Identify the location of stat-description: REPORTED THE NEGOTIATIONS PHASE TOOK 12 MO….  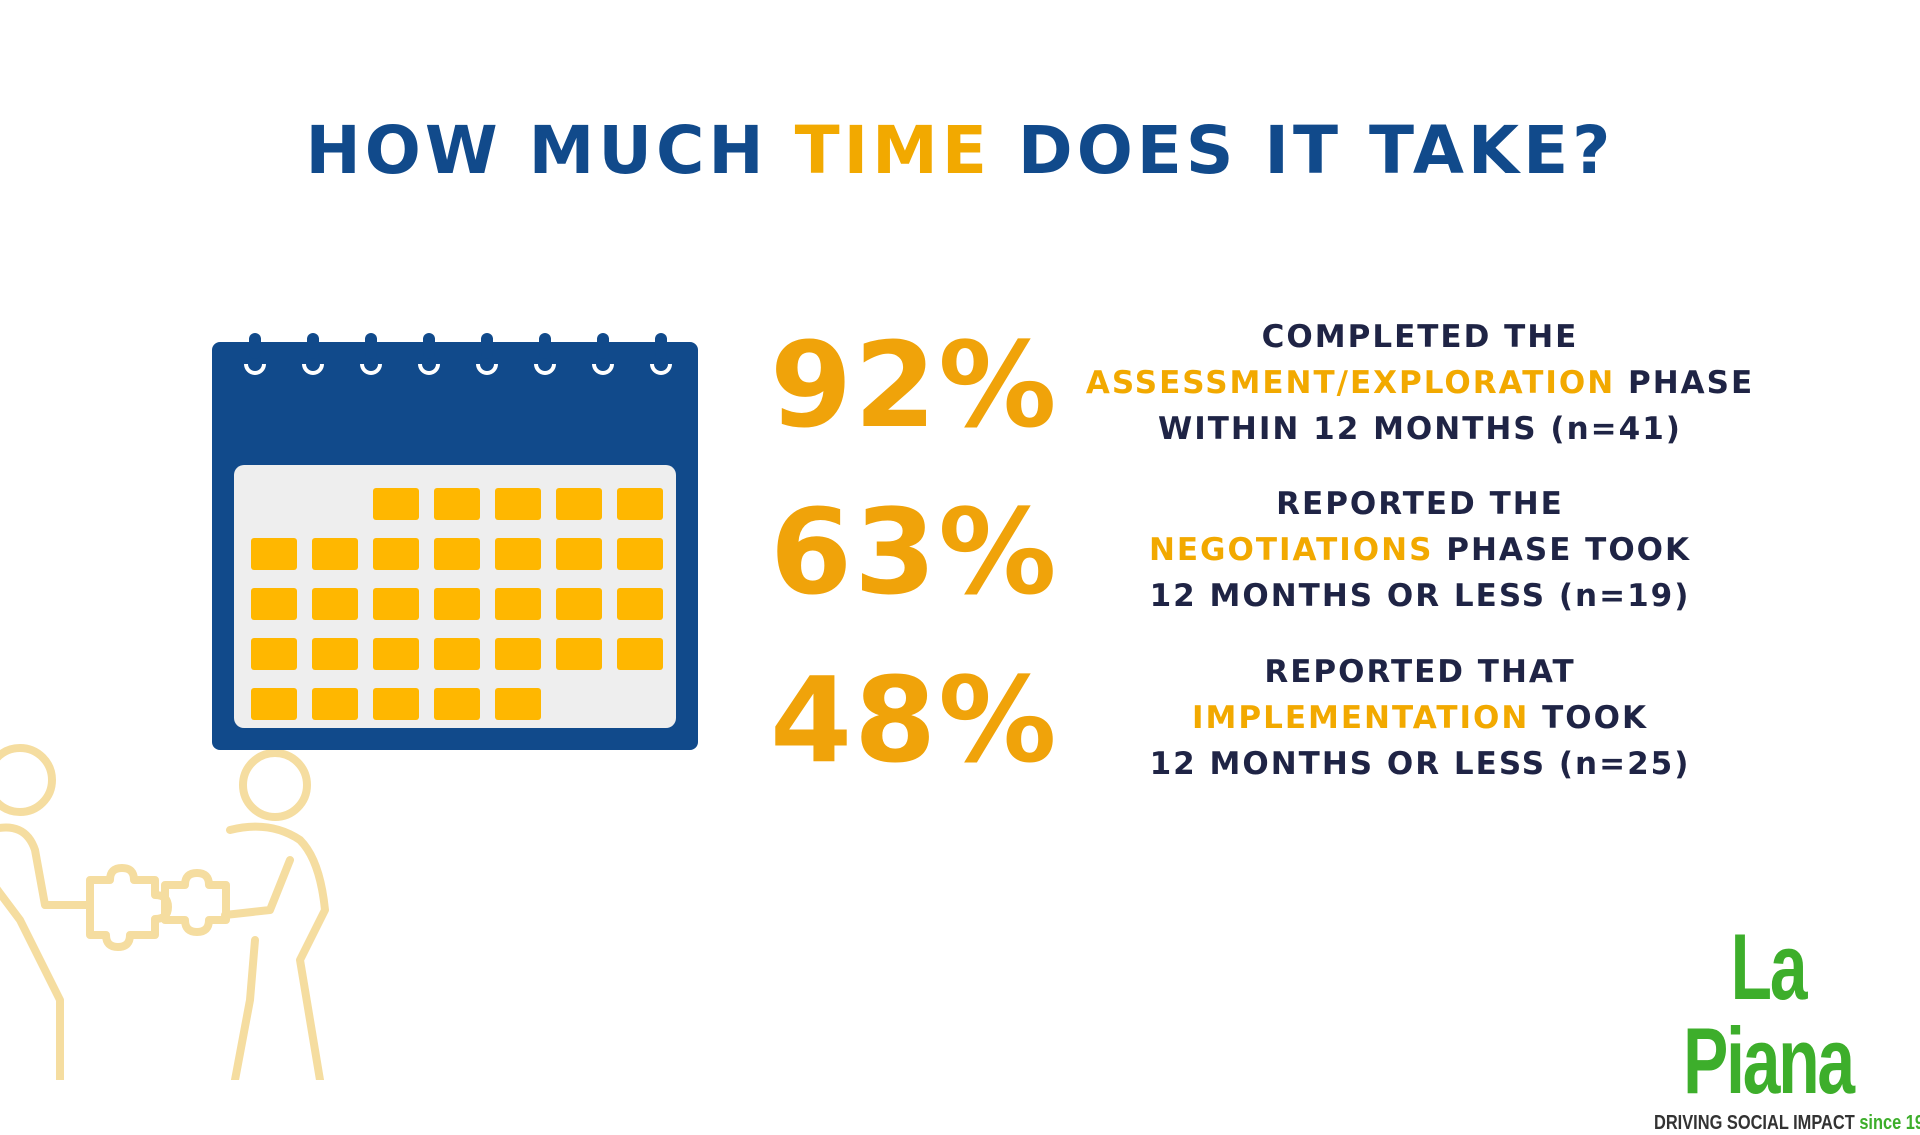
(1420, 550).